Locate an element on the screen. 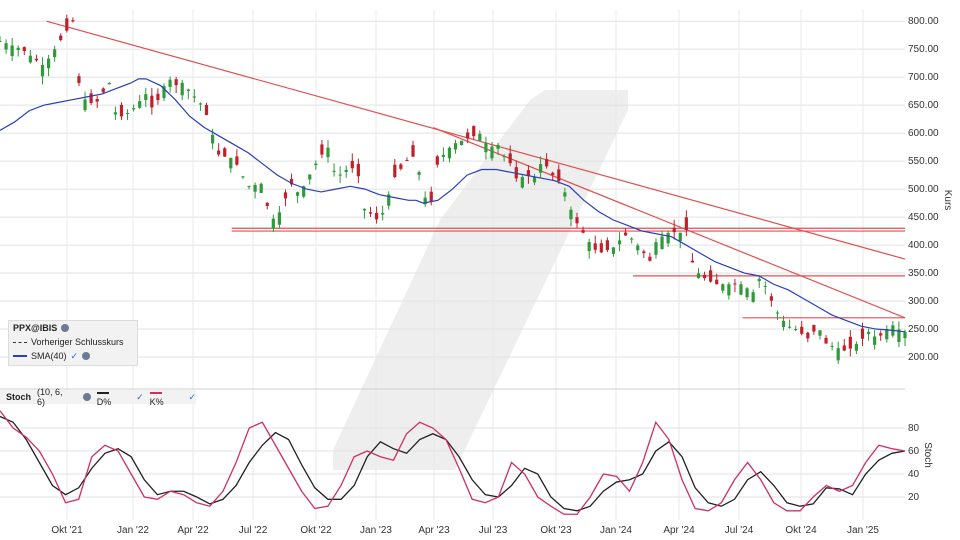 The height and width of the screenshot is (540, 960). y-tick-label: 200.00 is located at coordinates (923, 357).